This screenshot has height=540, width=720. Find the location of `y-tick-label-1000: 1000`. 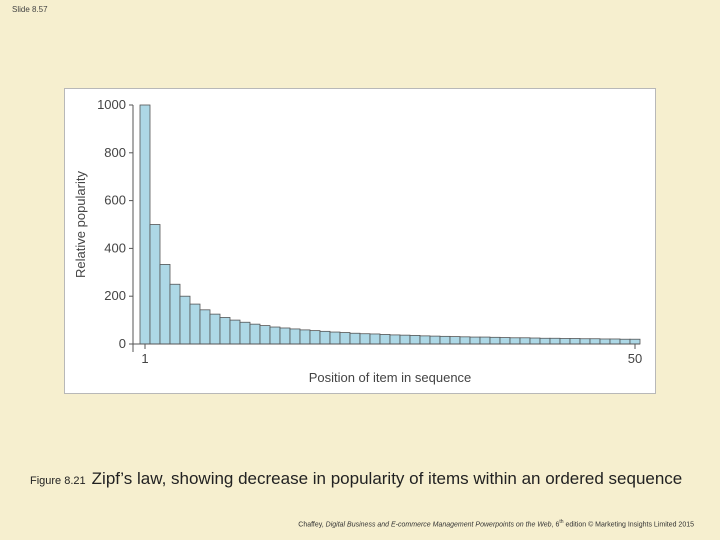

y-tick-label-1000: 1000 is located at coordinates (111, 104).